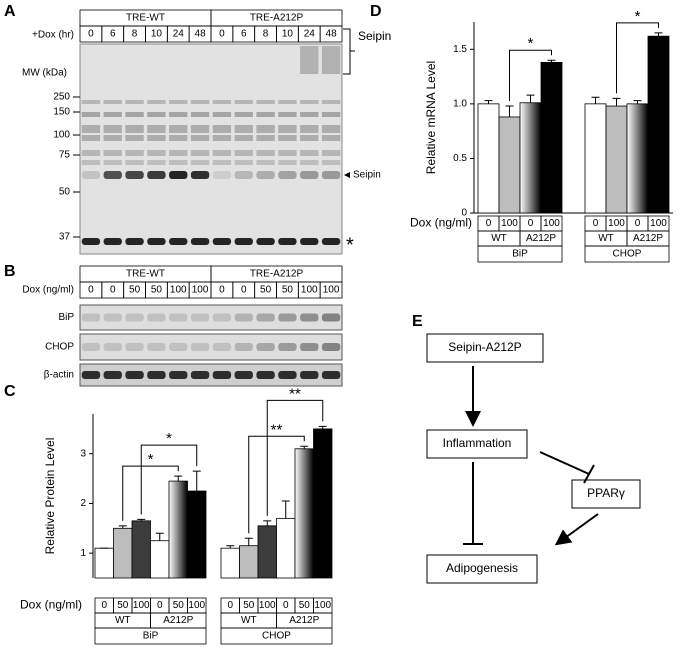  I want to click on lane-label: 100, so click(200, 290).